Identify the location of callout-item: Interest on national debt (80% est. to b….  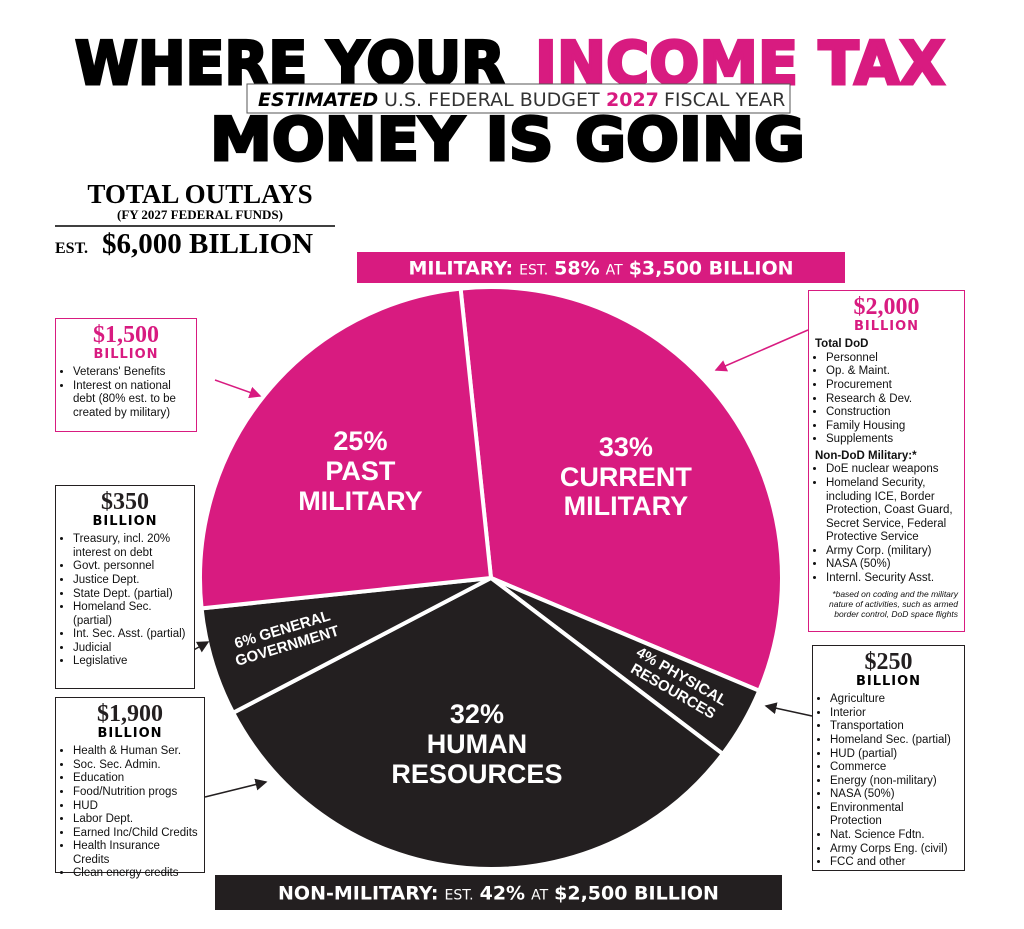
(131, 400).